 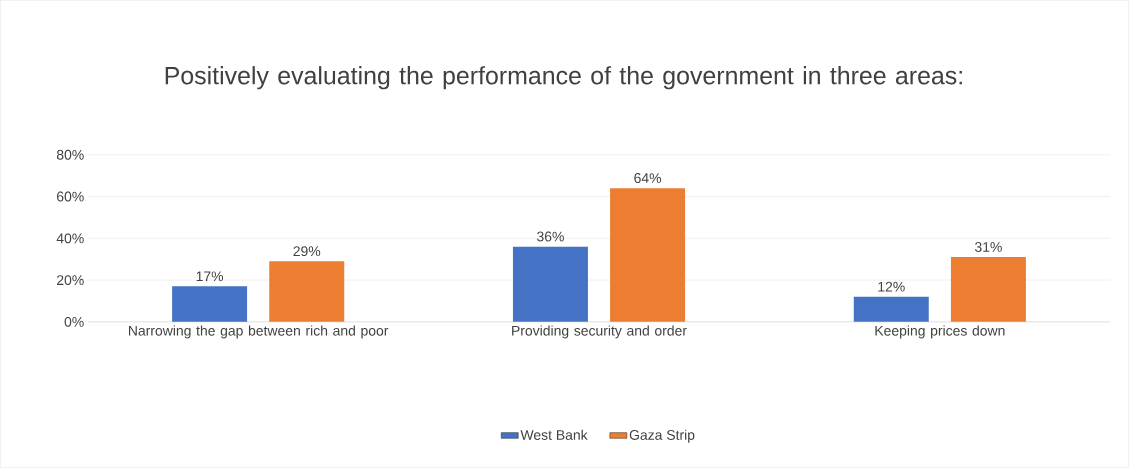 I want to click on data-label: 36%, so click(x=550, y=236).